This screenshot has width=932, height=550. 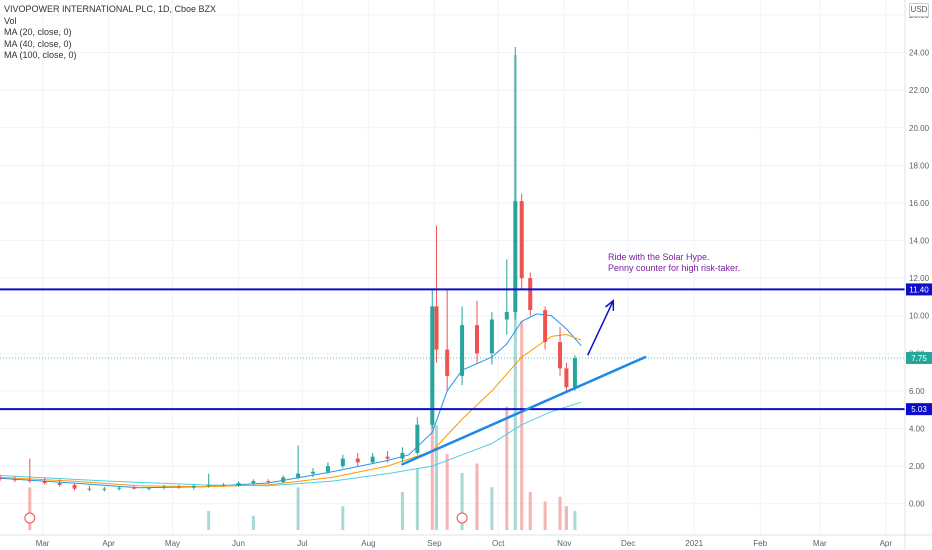 I want to click on y-tick-label: 10.00, so click(x=919, y=316).